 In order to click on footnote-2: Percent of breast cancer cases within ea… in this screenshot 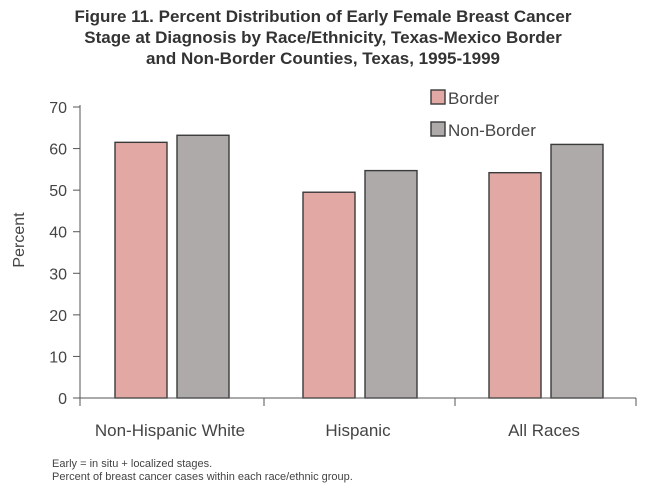, I will do `click(202, 477)`.